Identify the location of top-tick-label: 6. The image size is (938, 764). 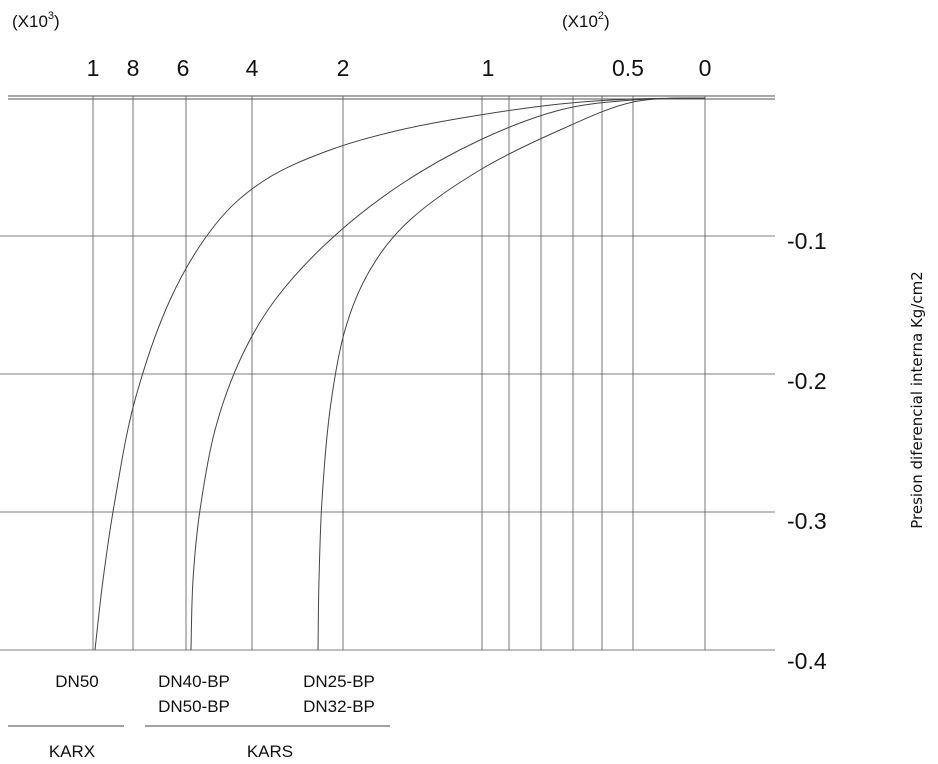
(183, 68).